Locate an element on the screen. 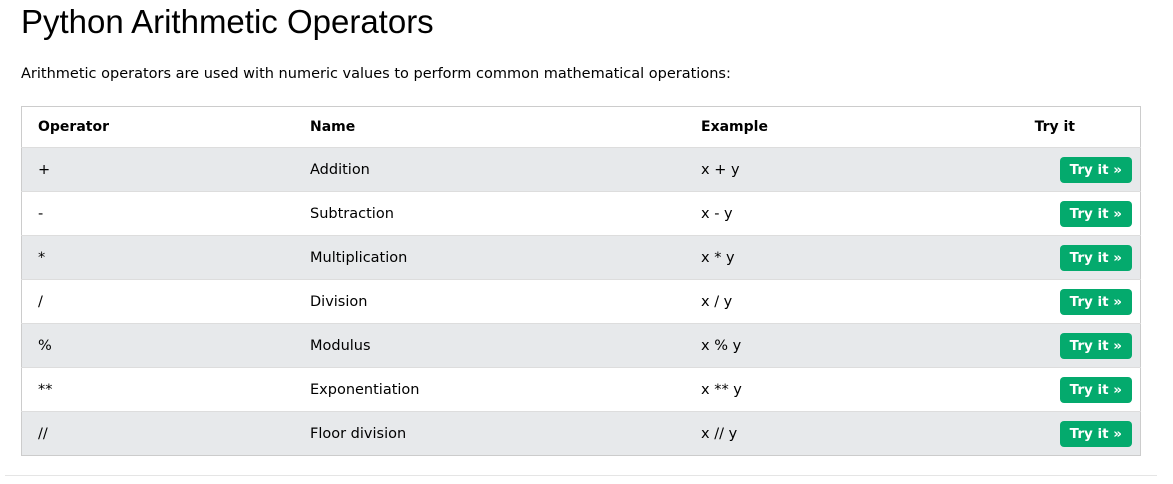  example-cell: x ** y is located at coordinates (843, 389).